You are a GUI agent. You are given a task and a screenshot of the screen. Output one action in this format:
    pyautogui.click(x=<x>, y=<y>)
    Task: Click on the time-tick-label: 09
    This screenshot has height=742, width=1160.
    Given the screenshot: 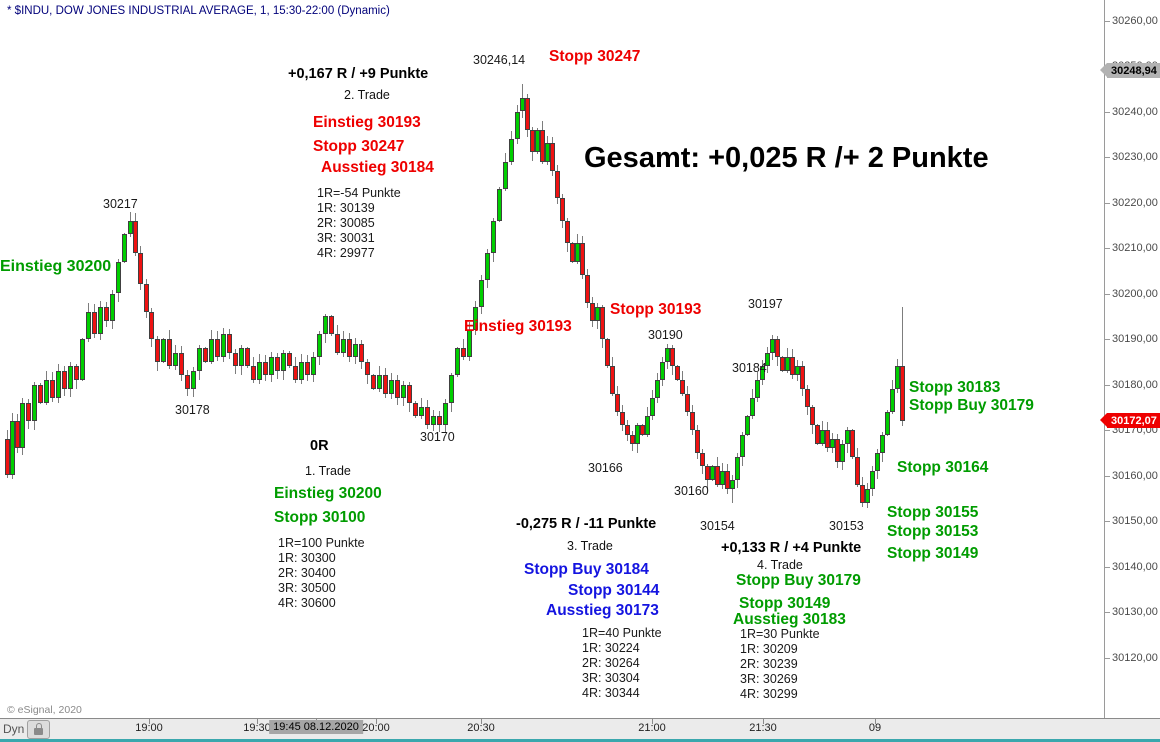 What is the action you would take?
    pyautogui.click(x=875, y=728)
    